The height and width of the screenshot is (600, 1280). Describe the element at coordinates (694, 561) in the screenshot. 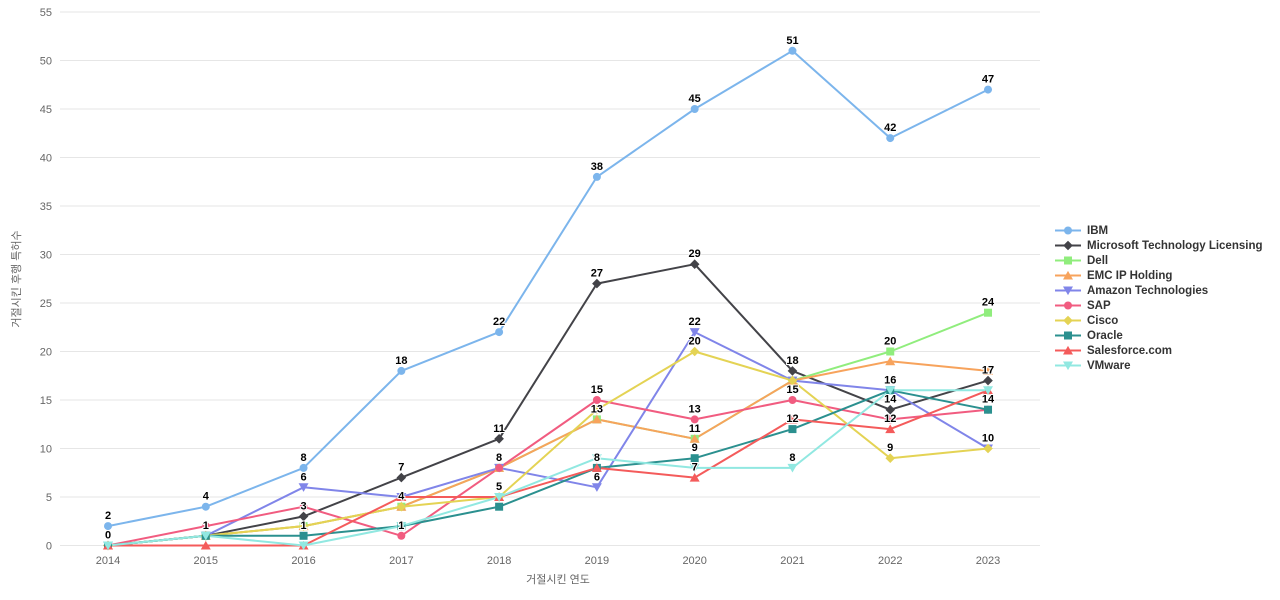

I see `x-tick-label: 2020` at that location.